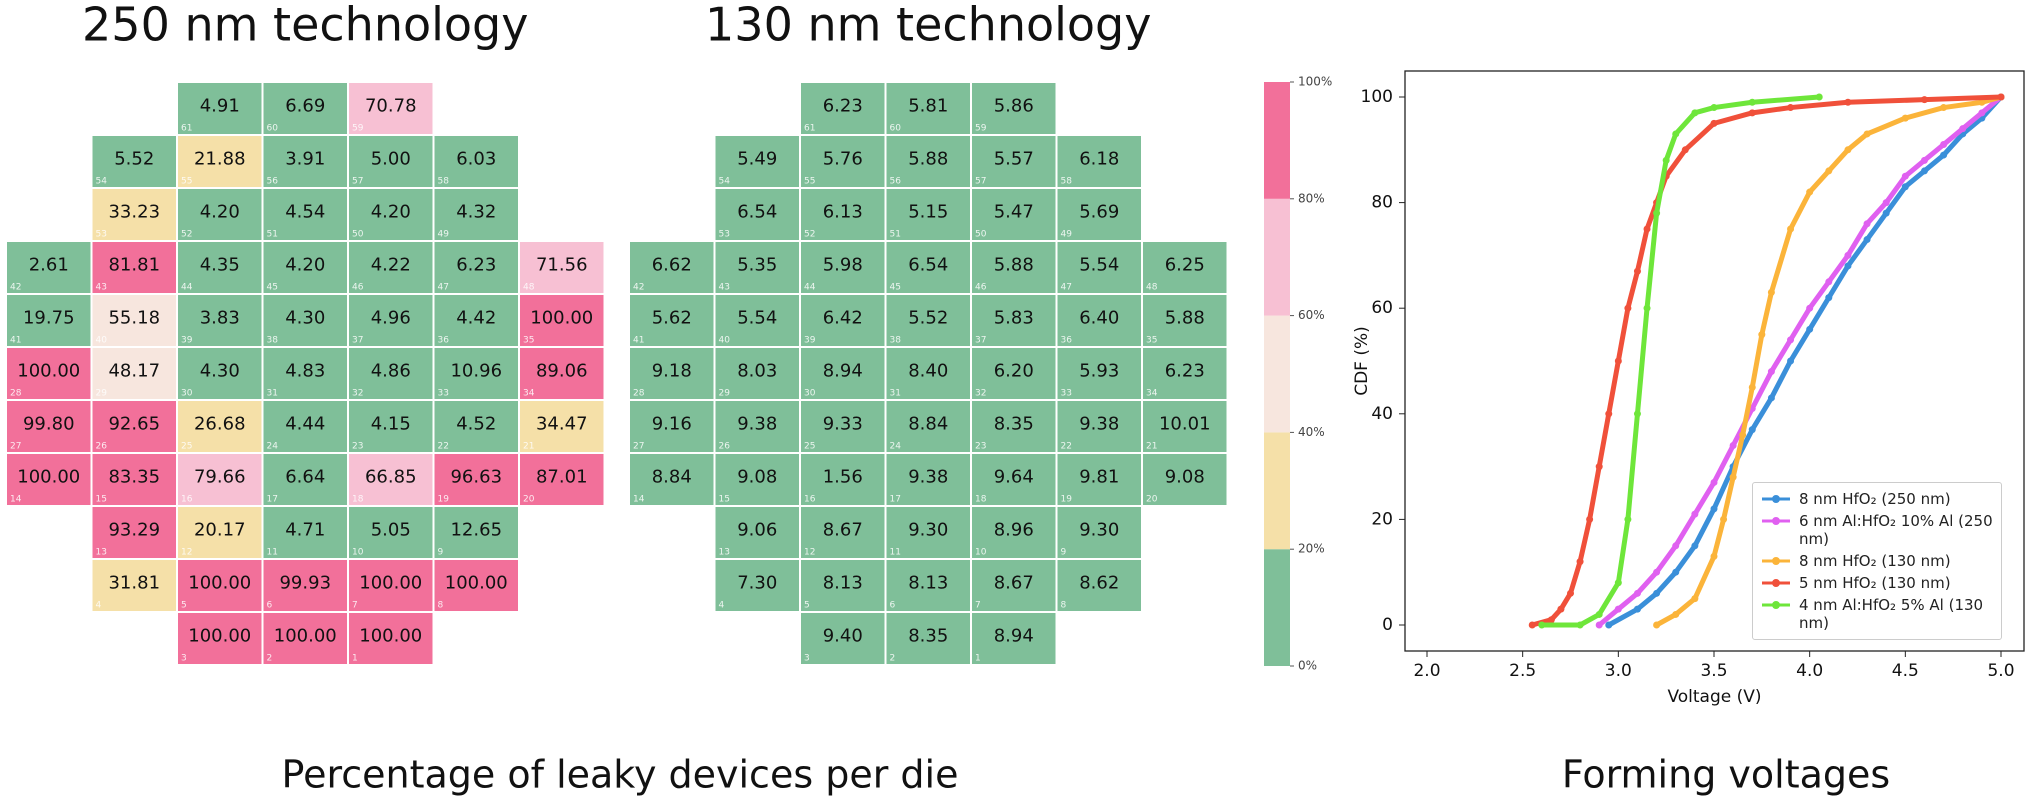  I want to click on die-value: 9.38, so click(757, 424).